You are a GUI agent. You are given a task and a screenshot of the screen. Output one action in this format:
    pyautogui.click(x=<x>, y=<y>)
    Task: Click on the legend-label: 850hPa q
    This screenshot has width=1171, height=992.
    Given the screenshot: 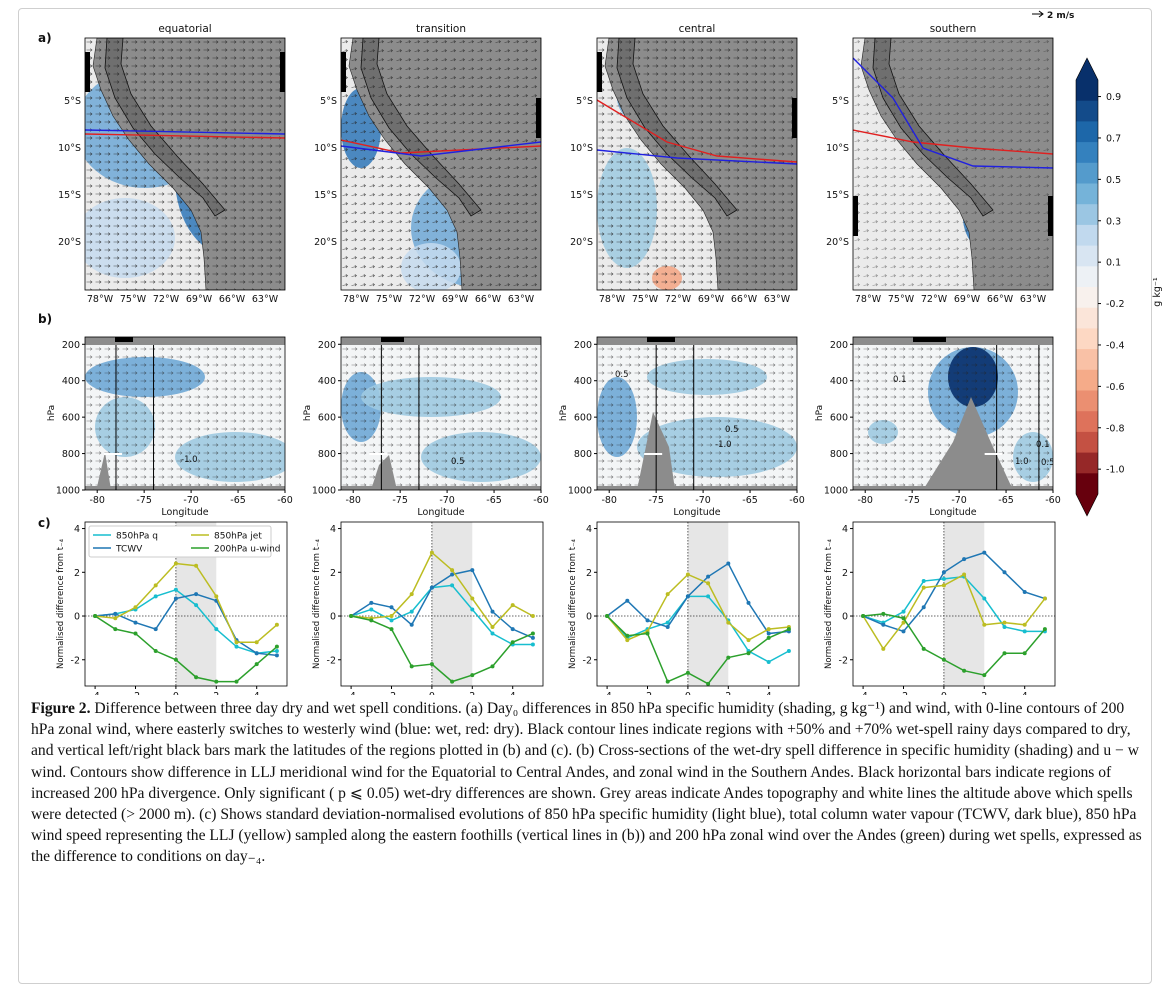 What is the action you would take?
    pyautogui.click(x=137, y=537)
    